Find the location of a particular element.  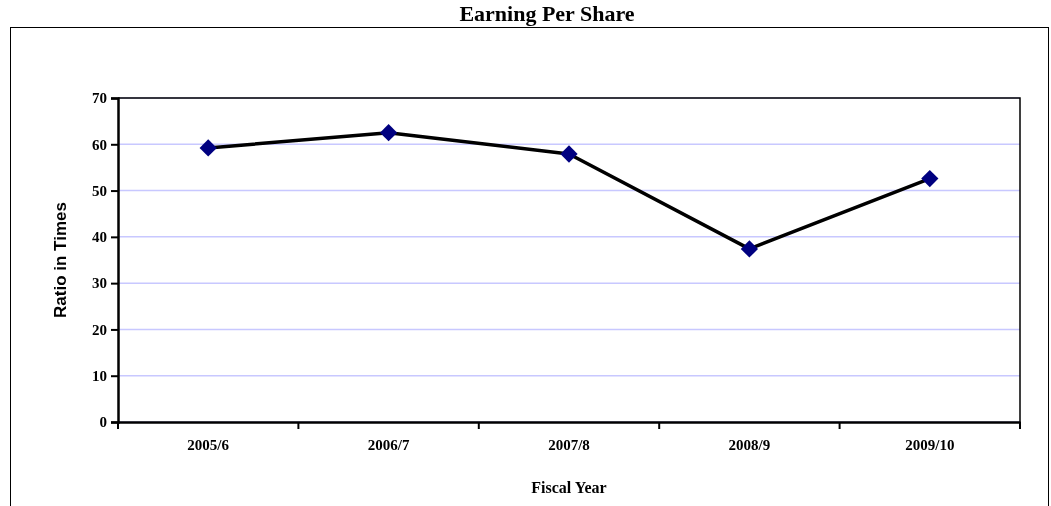

x-tick-label: 2008/9 is located at coordinates (749, 444).